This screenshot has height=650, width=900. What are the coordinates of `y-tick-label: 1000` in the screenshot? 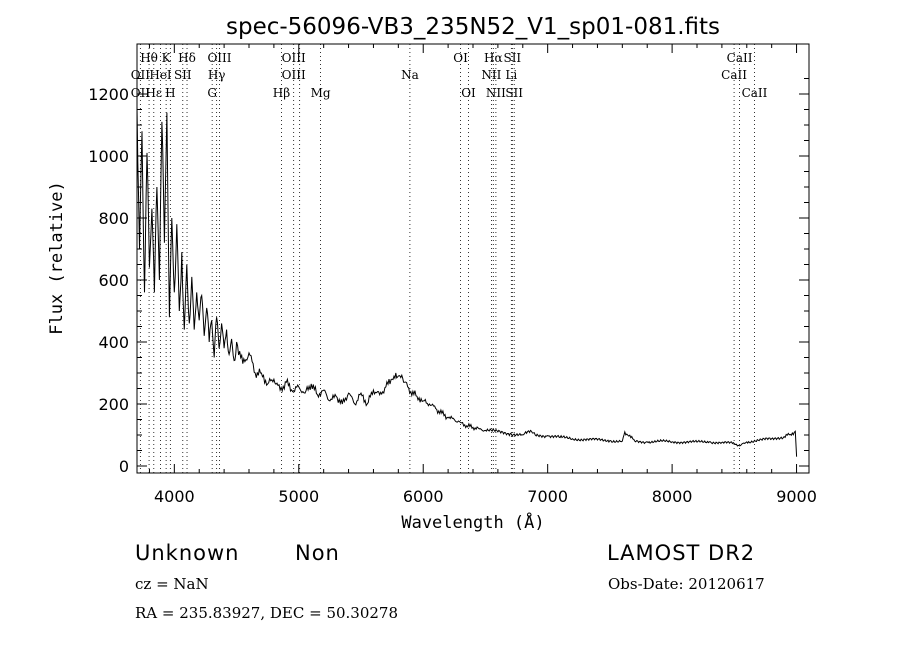 It's located at (108, 156).